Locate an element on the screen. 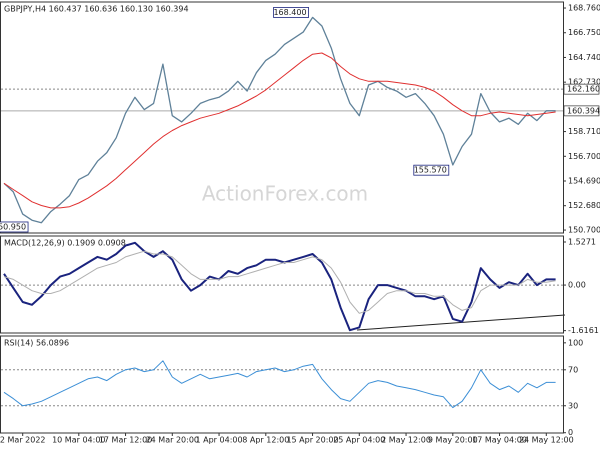 The width and height of the screenshot is (600, 450). annotation-label: 50.950 is located at coordinates (13, 226).